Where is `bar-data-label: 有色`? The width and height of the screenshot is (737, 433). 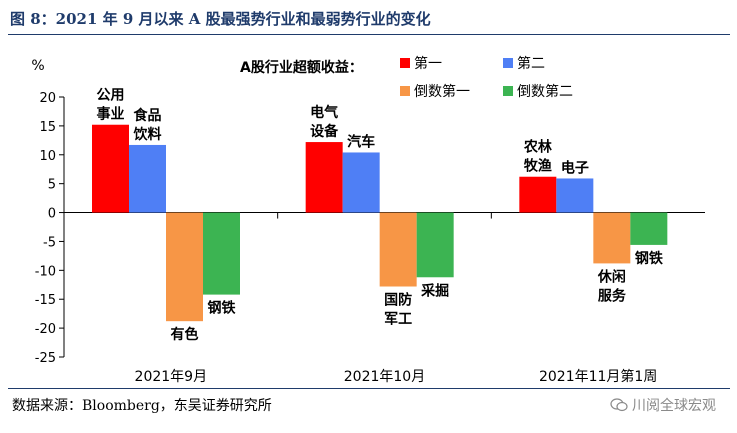
bar-data-label: 有色 is located at coordinates (185, 334).